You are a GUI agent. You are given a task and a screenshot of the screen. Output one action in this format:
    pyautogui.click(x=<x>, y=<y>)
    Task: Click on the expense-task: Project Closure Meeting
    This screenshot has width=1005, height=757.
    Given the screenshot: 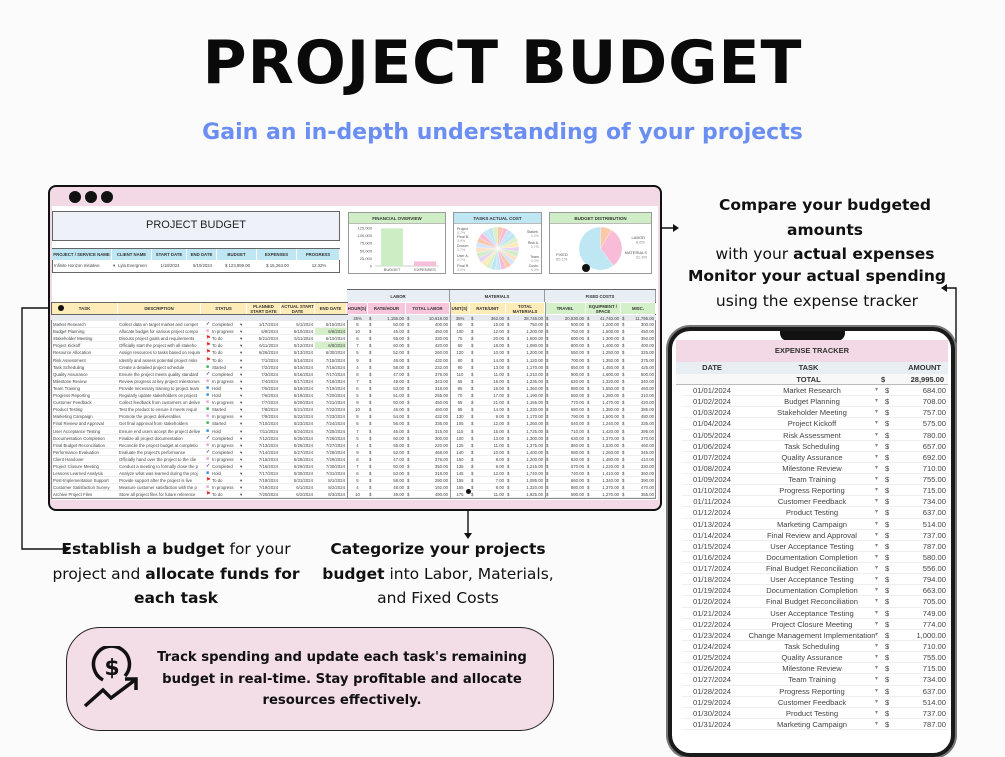 What is the action you would take?
    pyautogui.click(x=812, y=624)
    